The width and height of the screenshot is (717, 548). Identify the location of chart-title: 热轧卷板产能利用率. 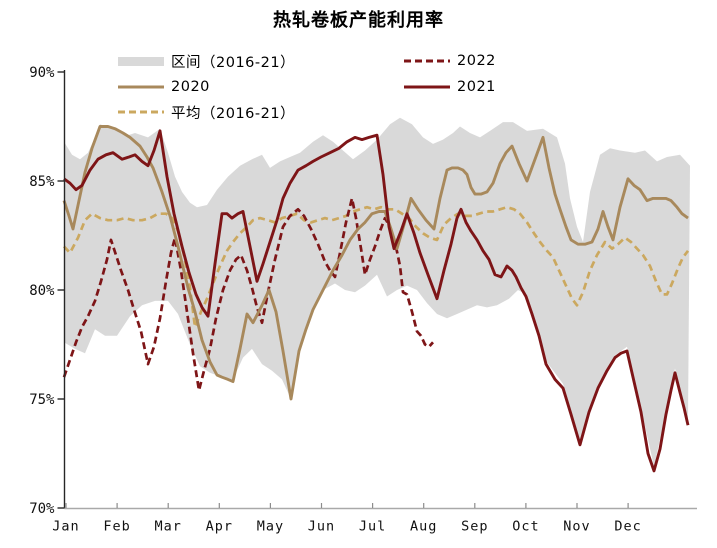
(358, 20).